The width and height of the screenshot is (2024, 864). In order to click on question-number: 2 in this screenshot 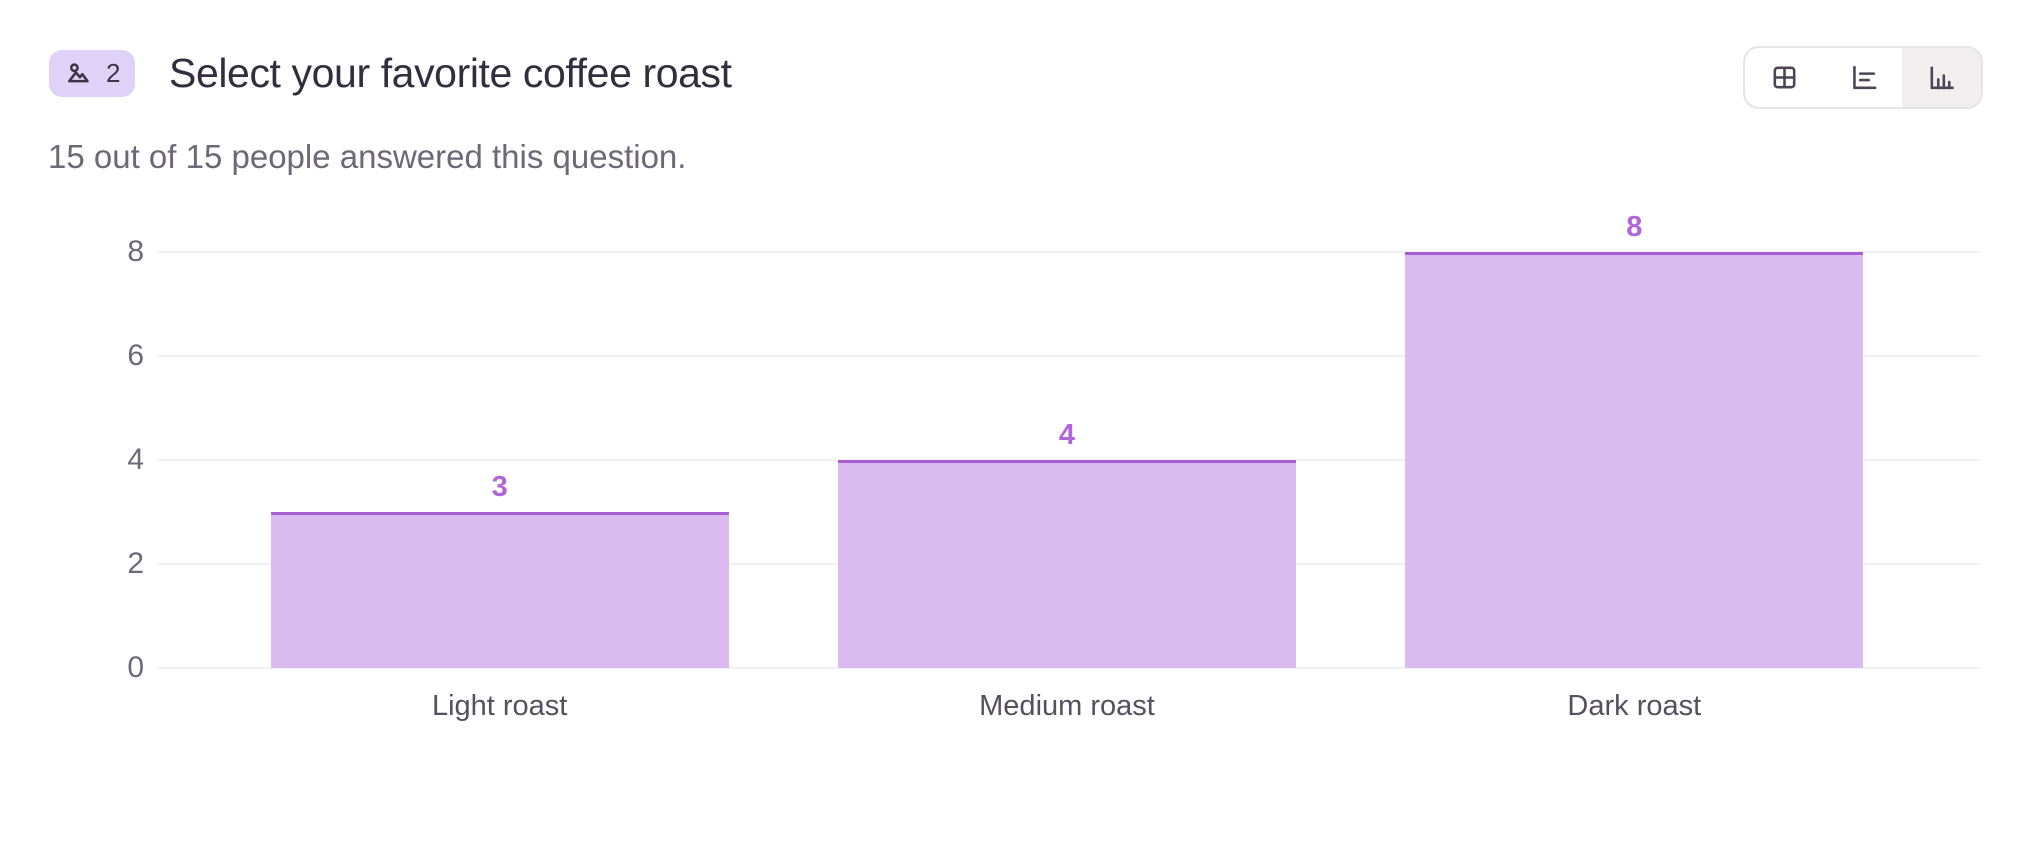, I will do `click(113, 73)`.